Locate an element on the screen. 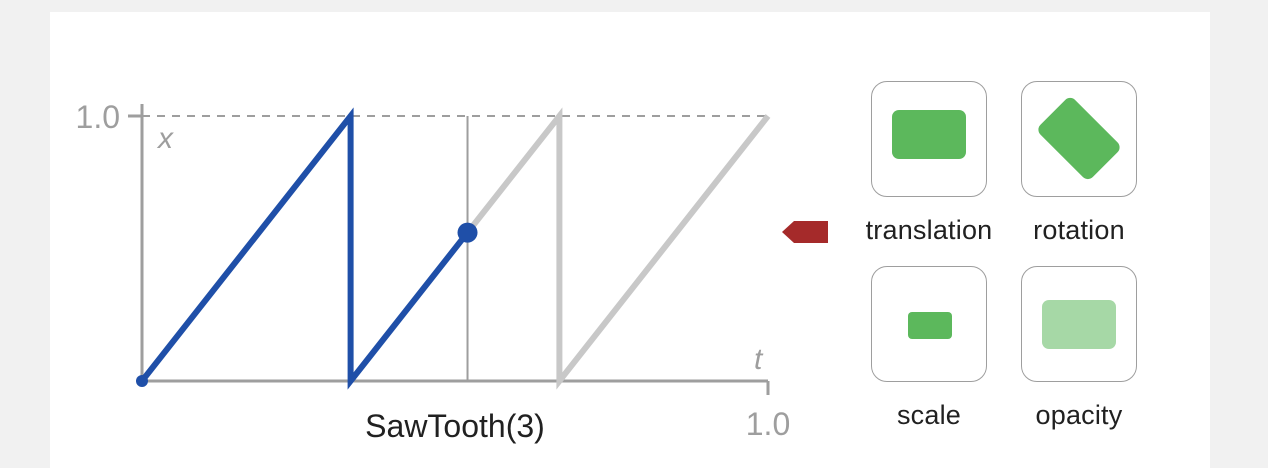  function-name: SawTooth(3) is located at coordinates (455, 426).